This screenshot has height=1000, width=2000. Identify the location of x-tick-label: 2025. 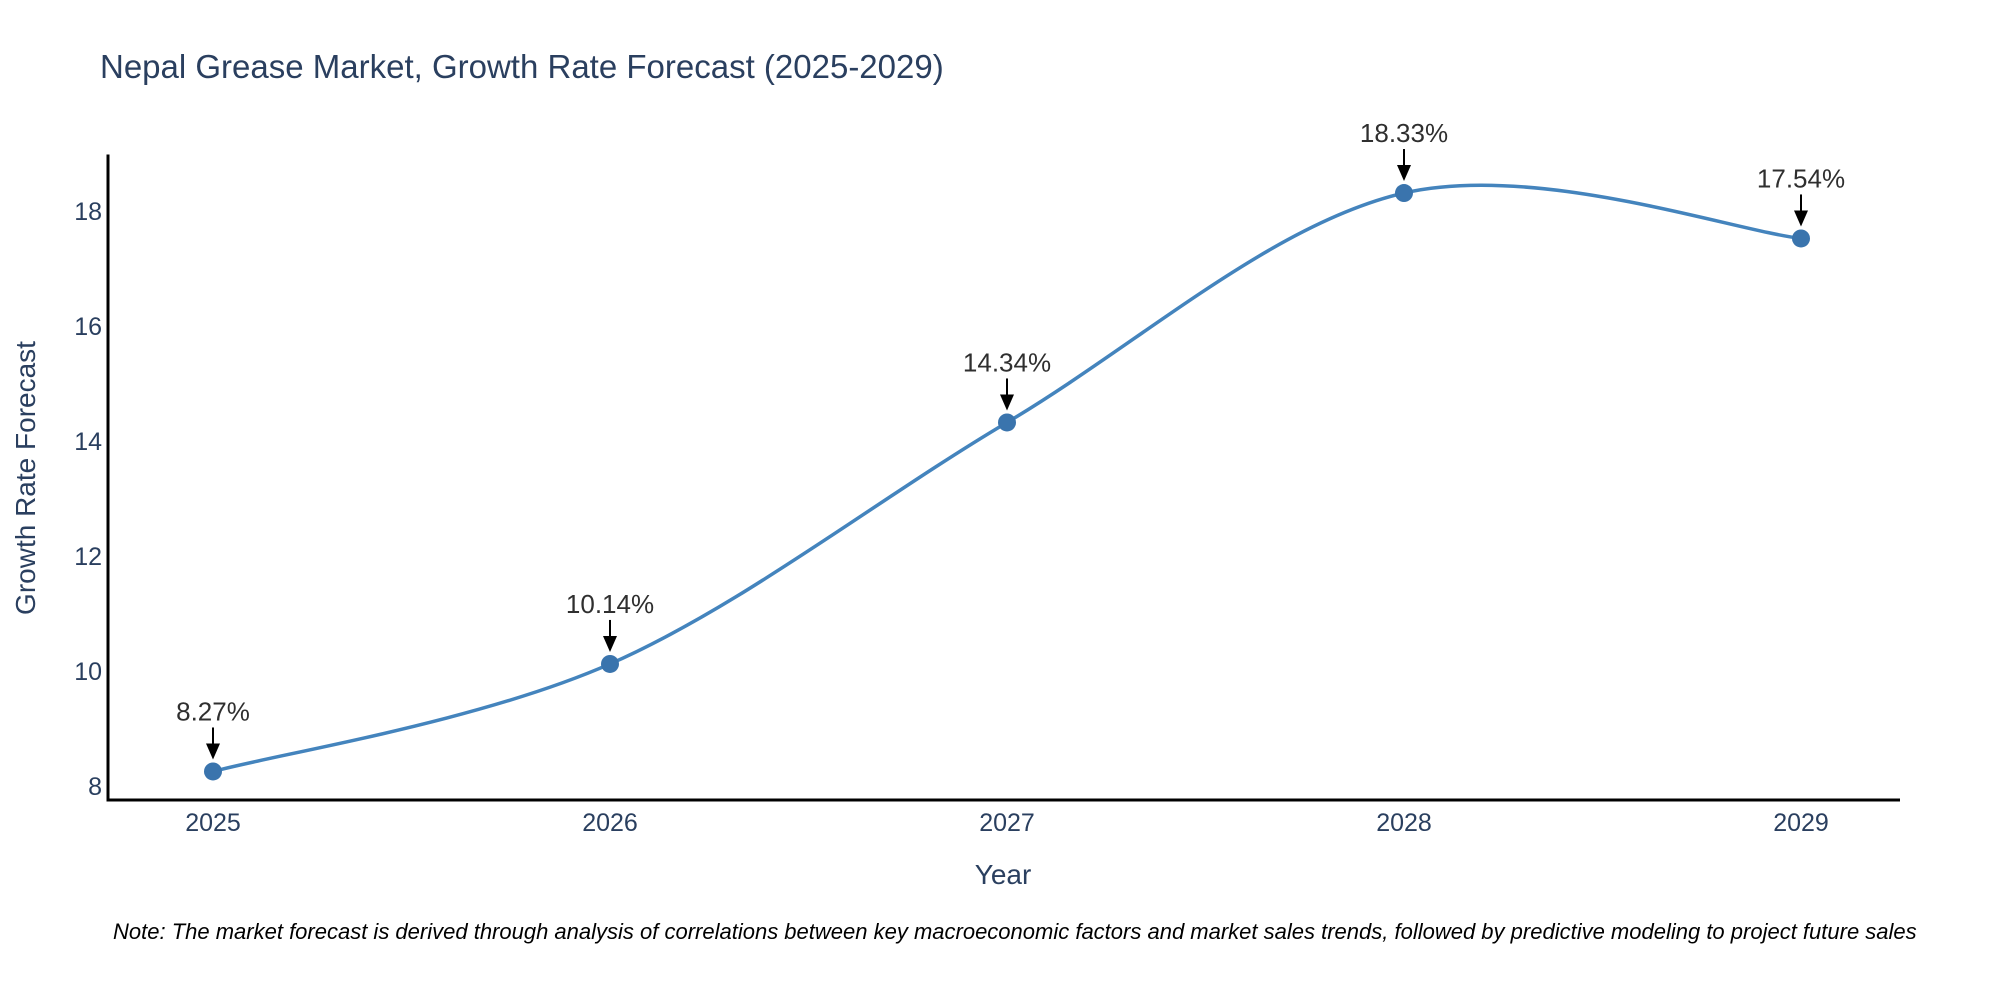
(213, 823).